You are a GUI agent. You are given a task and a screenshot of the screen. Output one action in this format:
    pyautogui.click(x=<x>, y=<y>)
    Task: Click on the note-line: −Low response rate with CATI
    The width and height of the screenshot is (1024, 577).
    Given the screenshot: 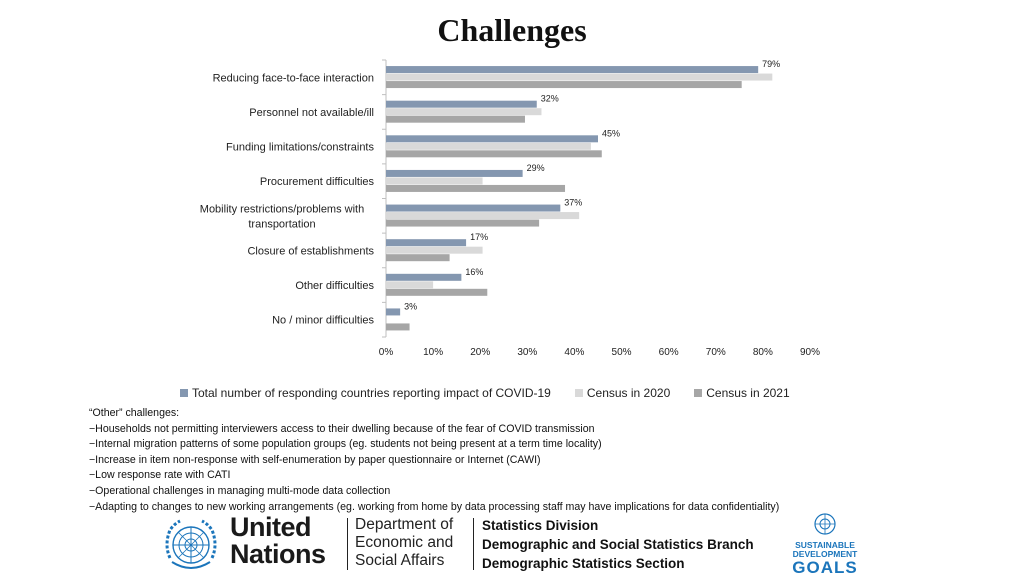 What is the action you would take?
    pyautogui.click(x=160, y=475)
    